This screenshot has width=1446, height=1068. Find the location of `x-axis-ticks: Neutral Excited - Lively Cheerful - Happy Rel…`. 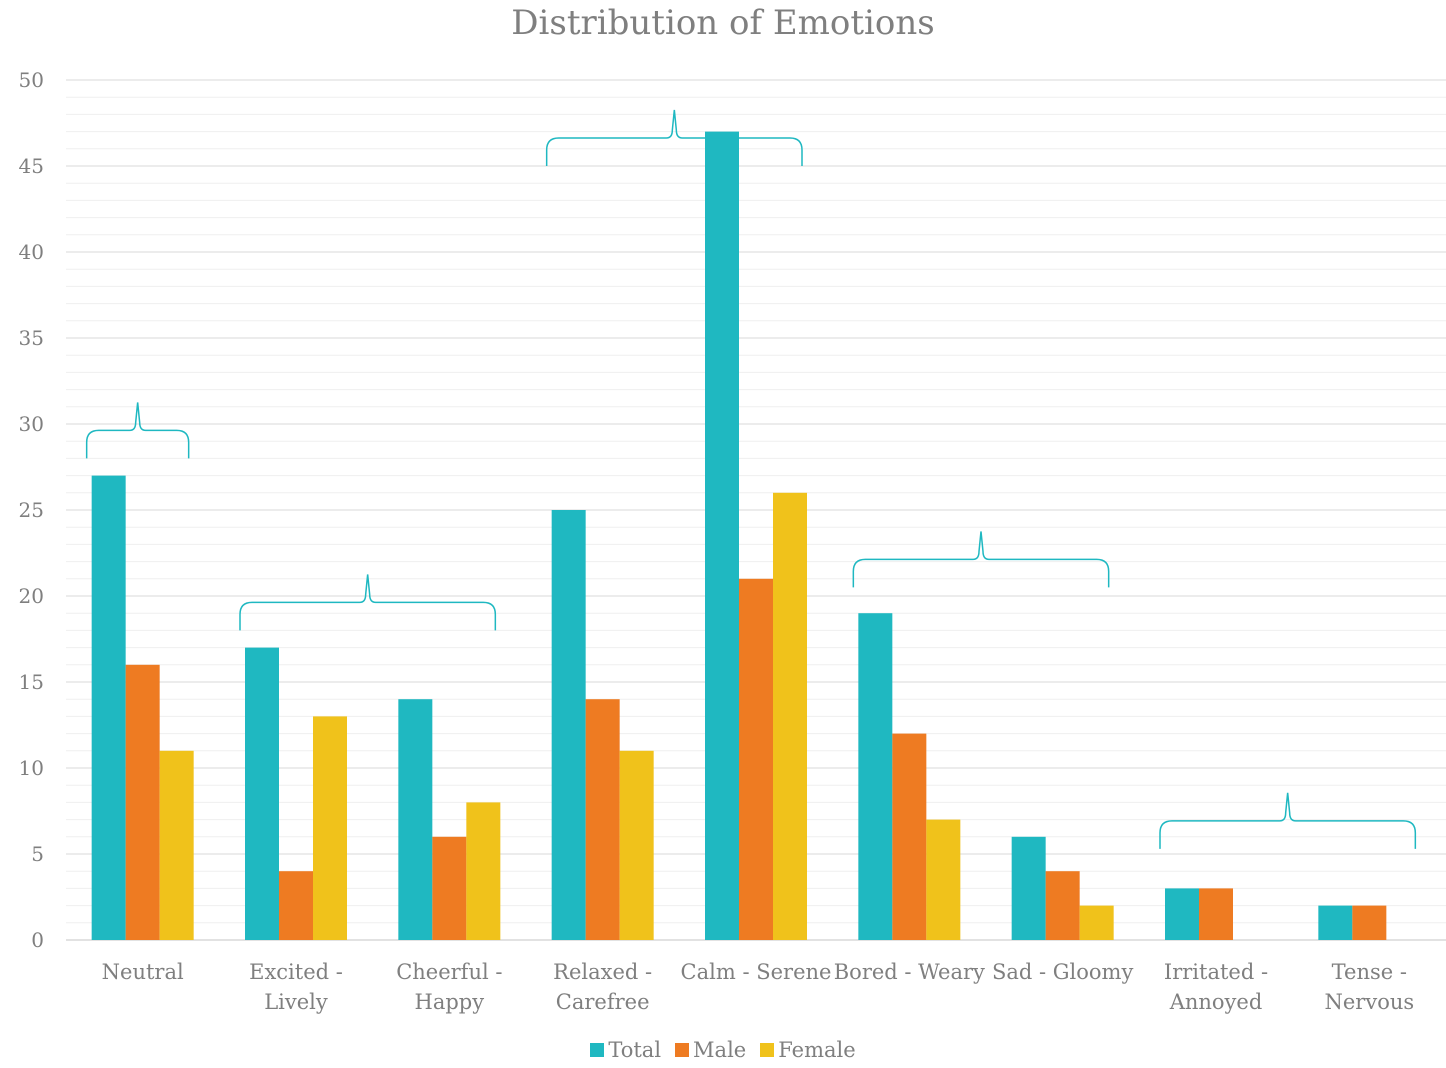

x-axis-ticks: Neutral Excited - Lively Cheerful - Happy Rel… is located at coordinates (758, 987).